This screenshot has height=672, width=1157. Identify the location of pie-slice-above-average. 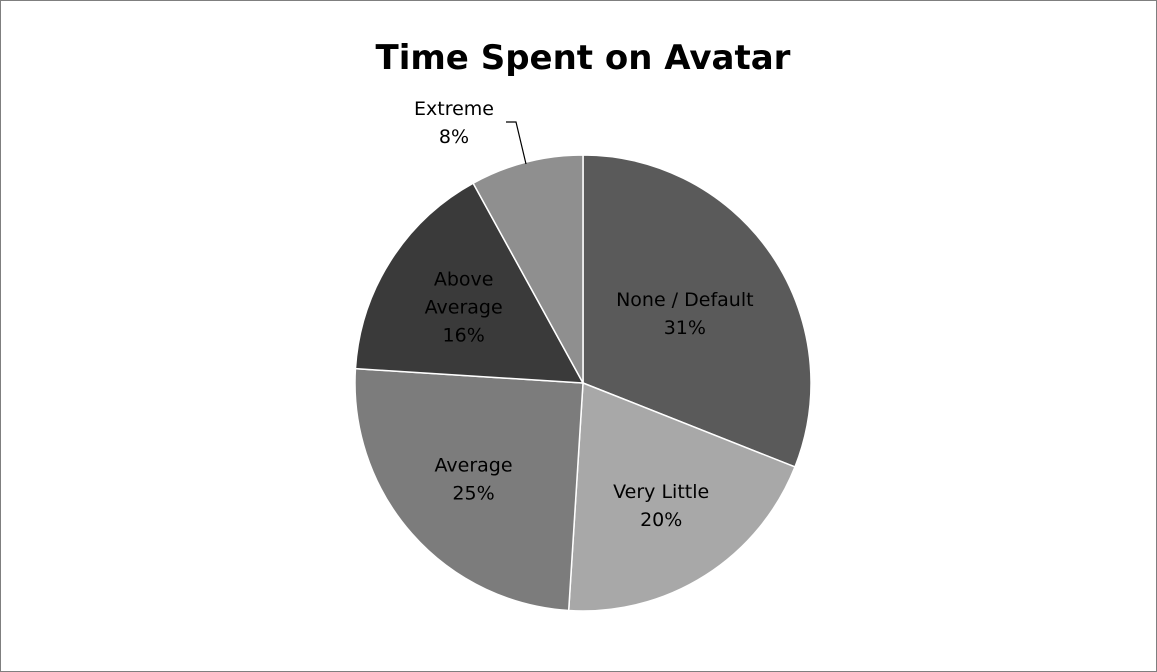
(469, 283).